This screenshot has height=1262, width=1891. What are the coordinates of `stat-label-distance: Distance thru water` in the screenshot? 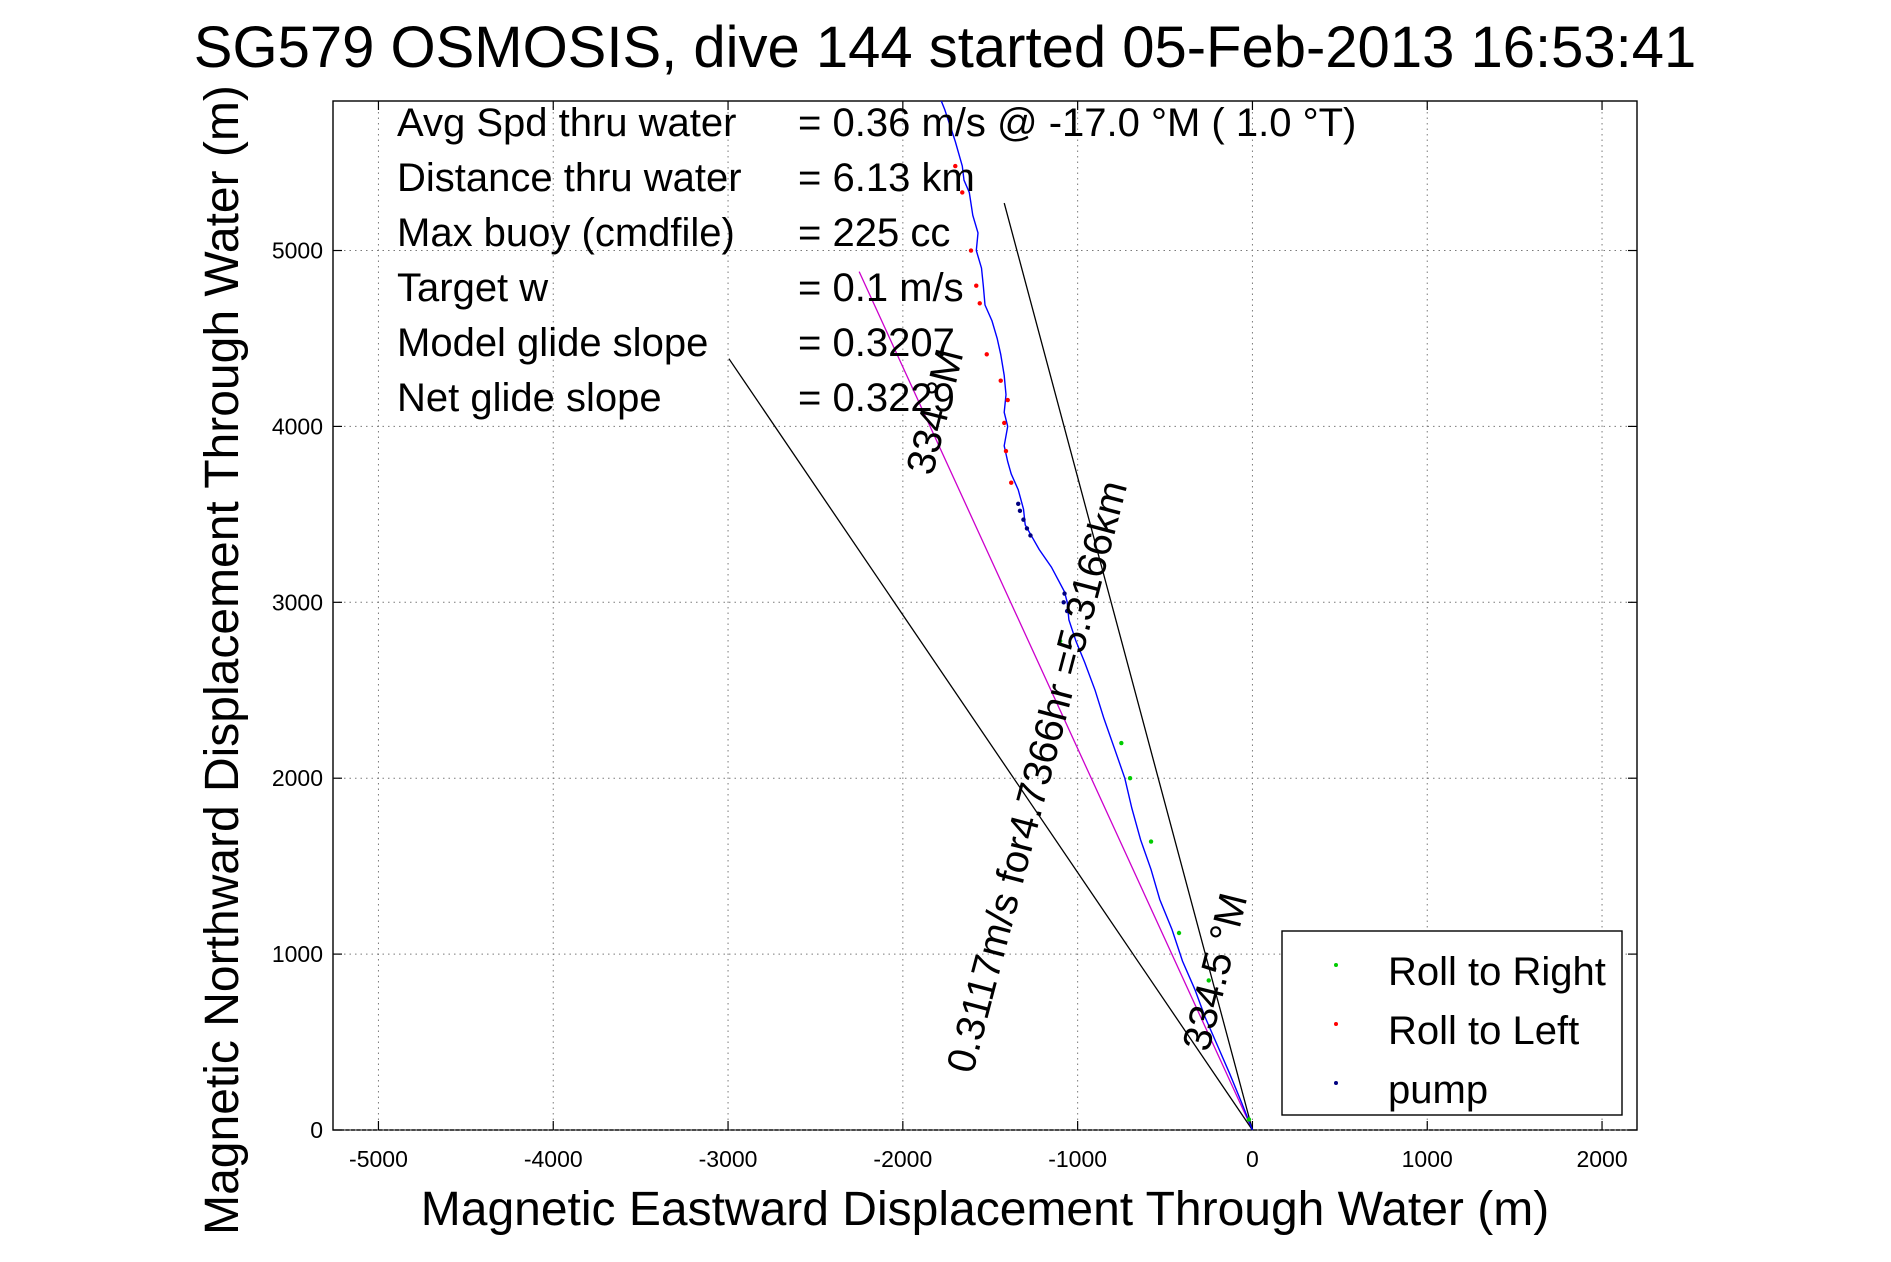 It's located at (569, 178).